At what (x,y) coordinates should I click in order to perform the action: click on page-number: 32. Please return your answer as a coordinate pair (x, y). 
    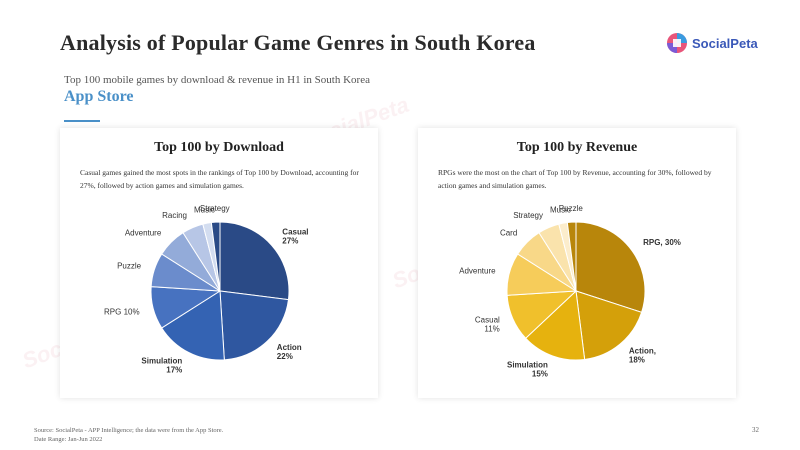
    Looking at the image, I should click on (755, 430).